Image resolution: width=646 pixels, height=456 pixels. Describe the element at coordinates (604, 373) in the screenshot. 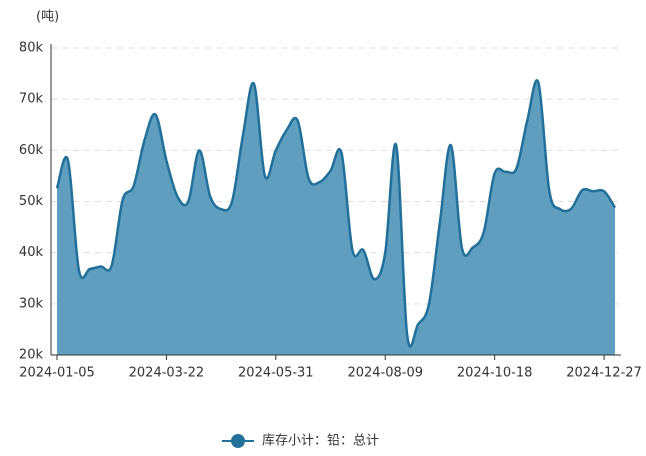

I see `x-tick-label: 2024-12-27` at that location.